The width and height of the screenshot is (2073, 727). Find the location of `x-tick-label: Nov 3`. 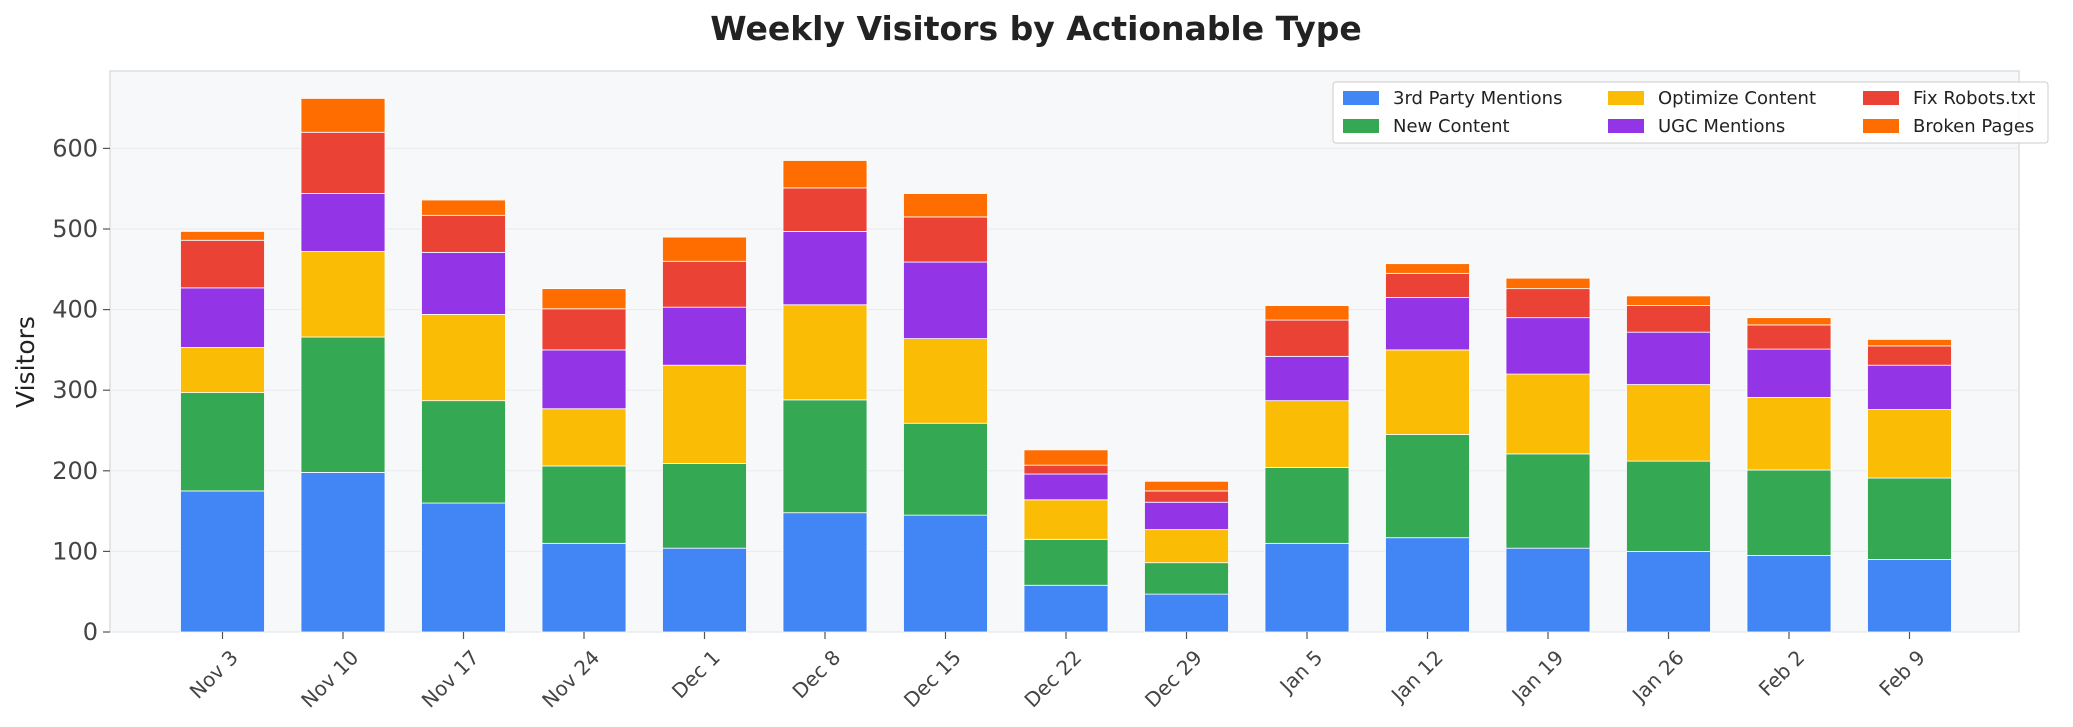

x-tick-label: Nov 3 is located at coordinates (214, 674).